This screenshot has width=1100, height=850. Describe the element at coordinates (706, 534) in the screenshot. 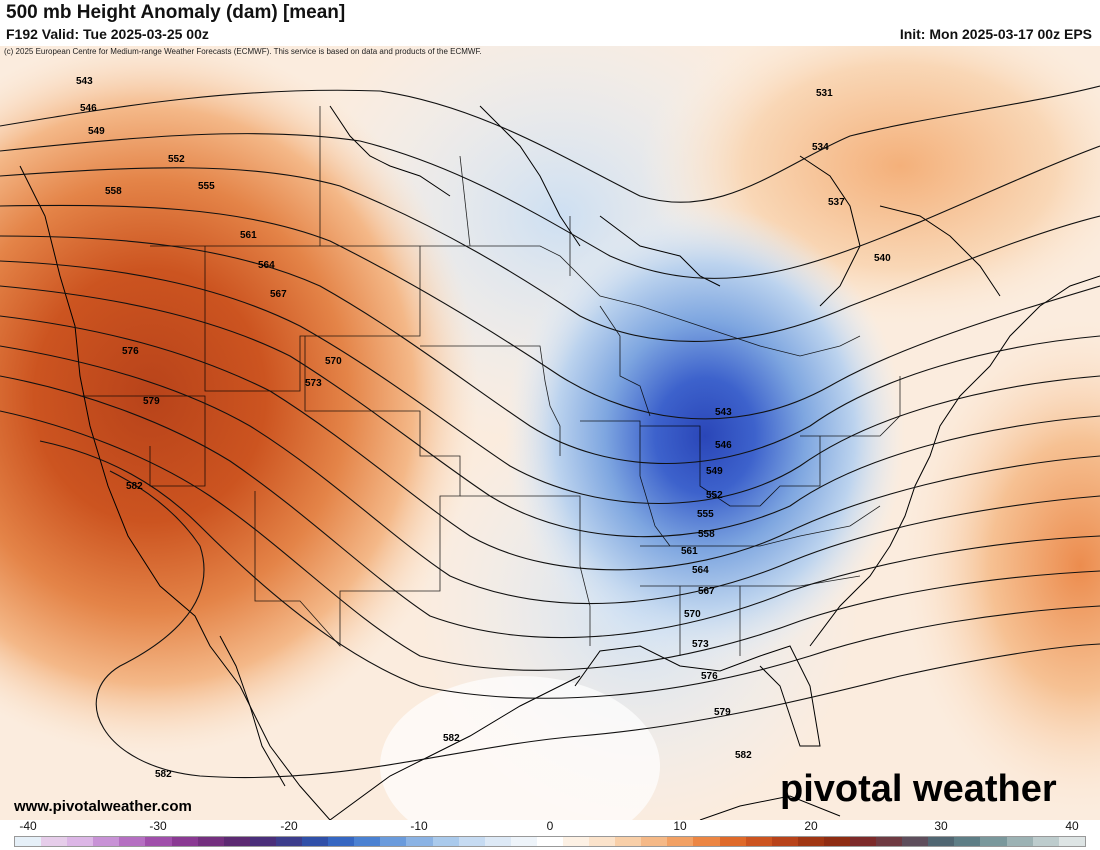

I see `contour-label-558-low: 558` at that location.